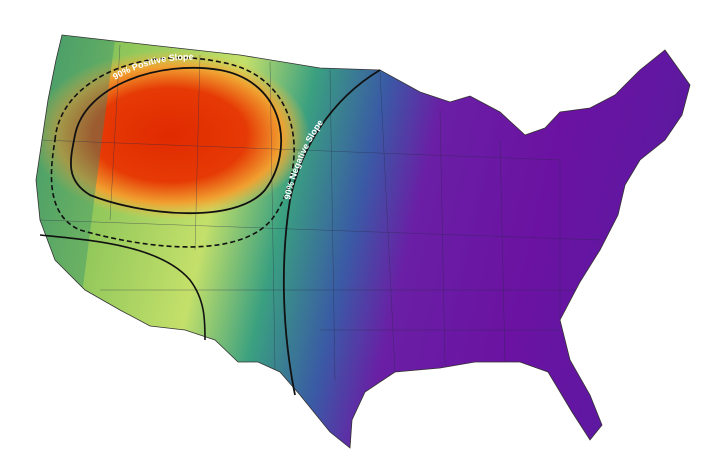 The width and height of the screenshot is (723, 465). Describe the element at coordinates (176, 140) in the screenshot. I see `positive-core` at that location.